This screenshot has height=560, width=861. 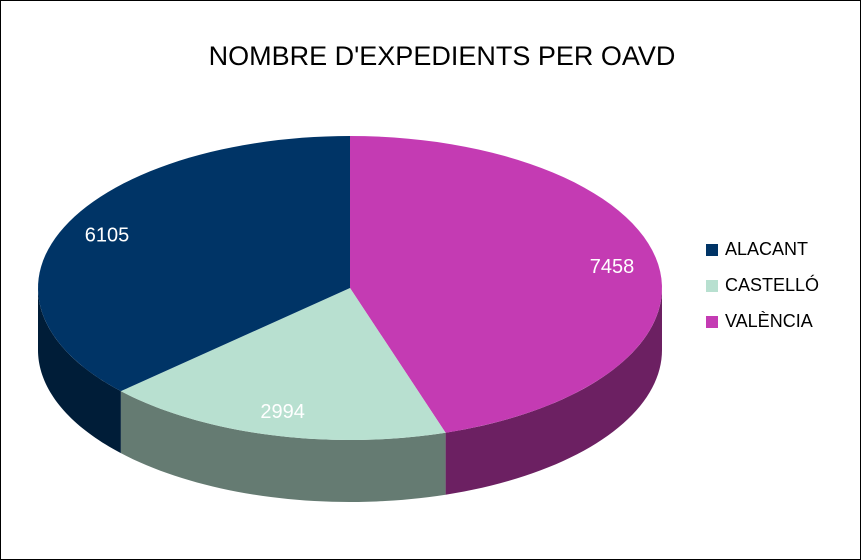 What do you see at coordinates (283, 364) in the screenshot?
I see `slice` at bounding box center [283, 364].